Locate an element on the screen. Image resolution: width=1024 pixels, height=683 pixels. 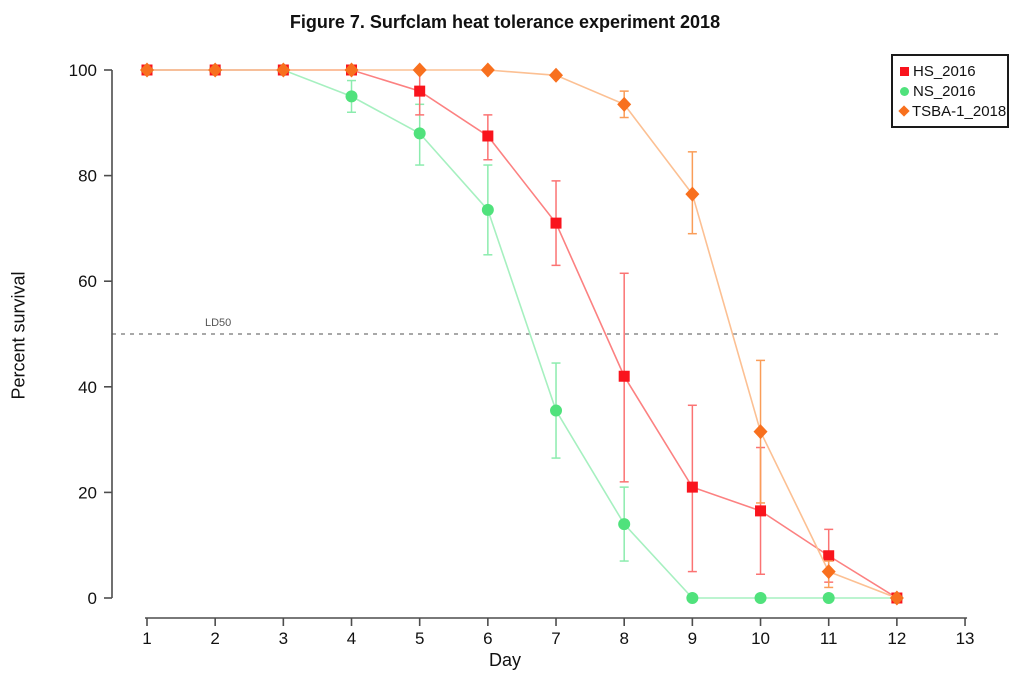
legend-item-NS_2016: NS_2016 is located at coordinates (950, 91).